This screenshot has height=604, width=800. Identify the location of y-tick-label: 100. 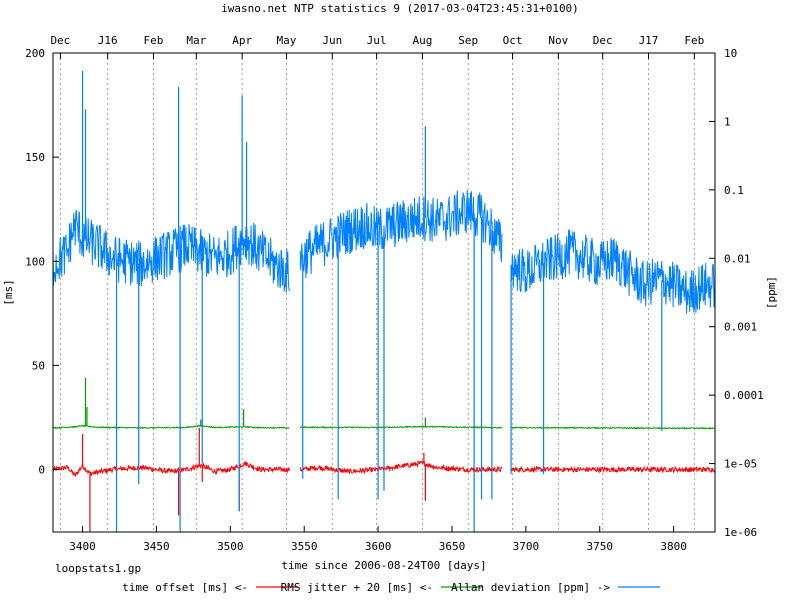
(35, 261).